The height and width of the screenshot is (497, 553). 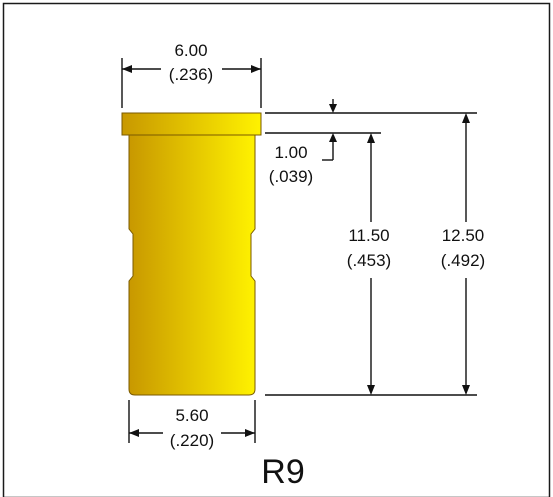 I want to click on dim-overall-length-mm: 12.50, so click(x=463, y=235).